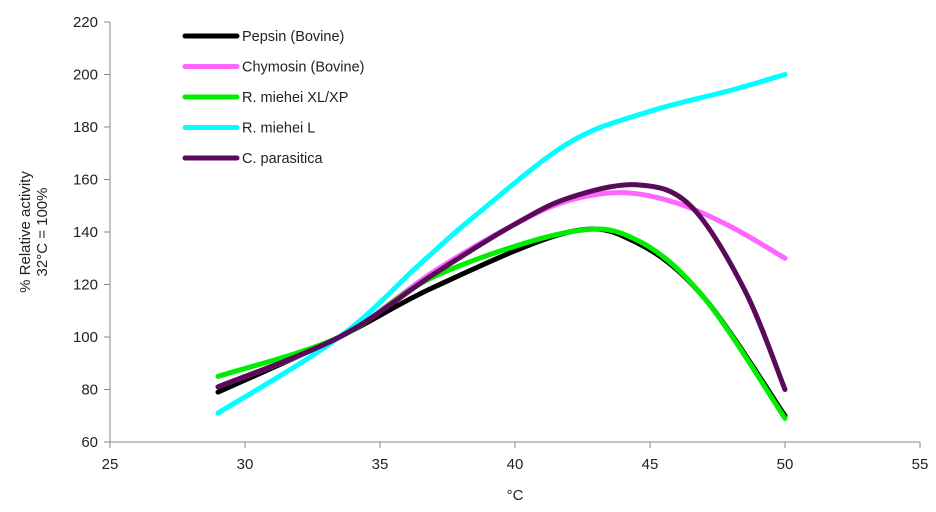  Describe the element at coordinates (85, 127) in the screenshot. I see `y-tick-label: 180` at that location.